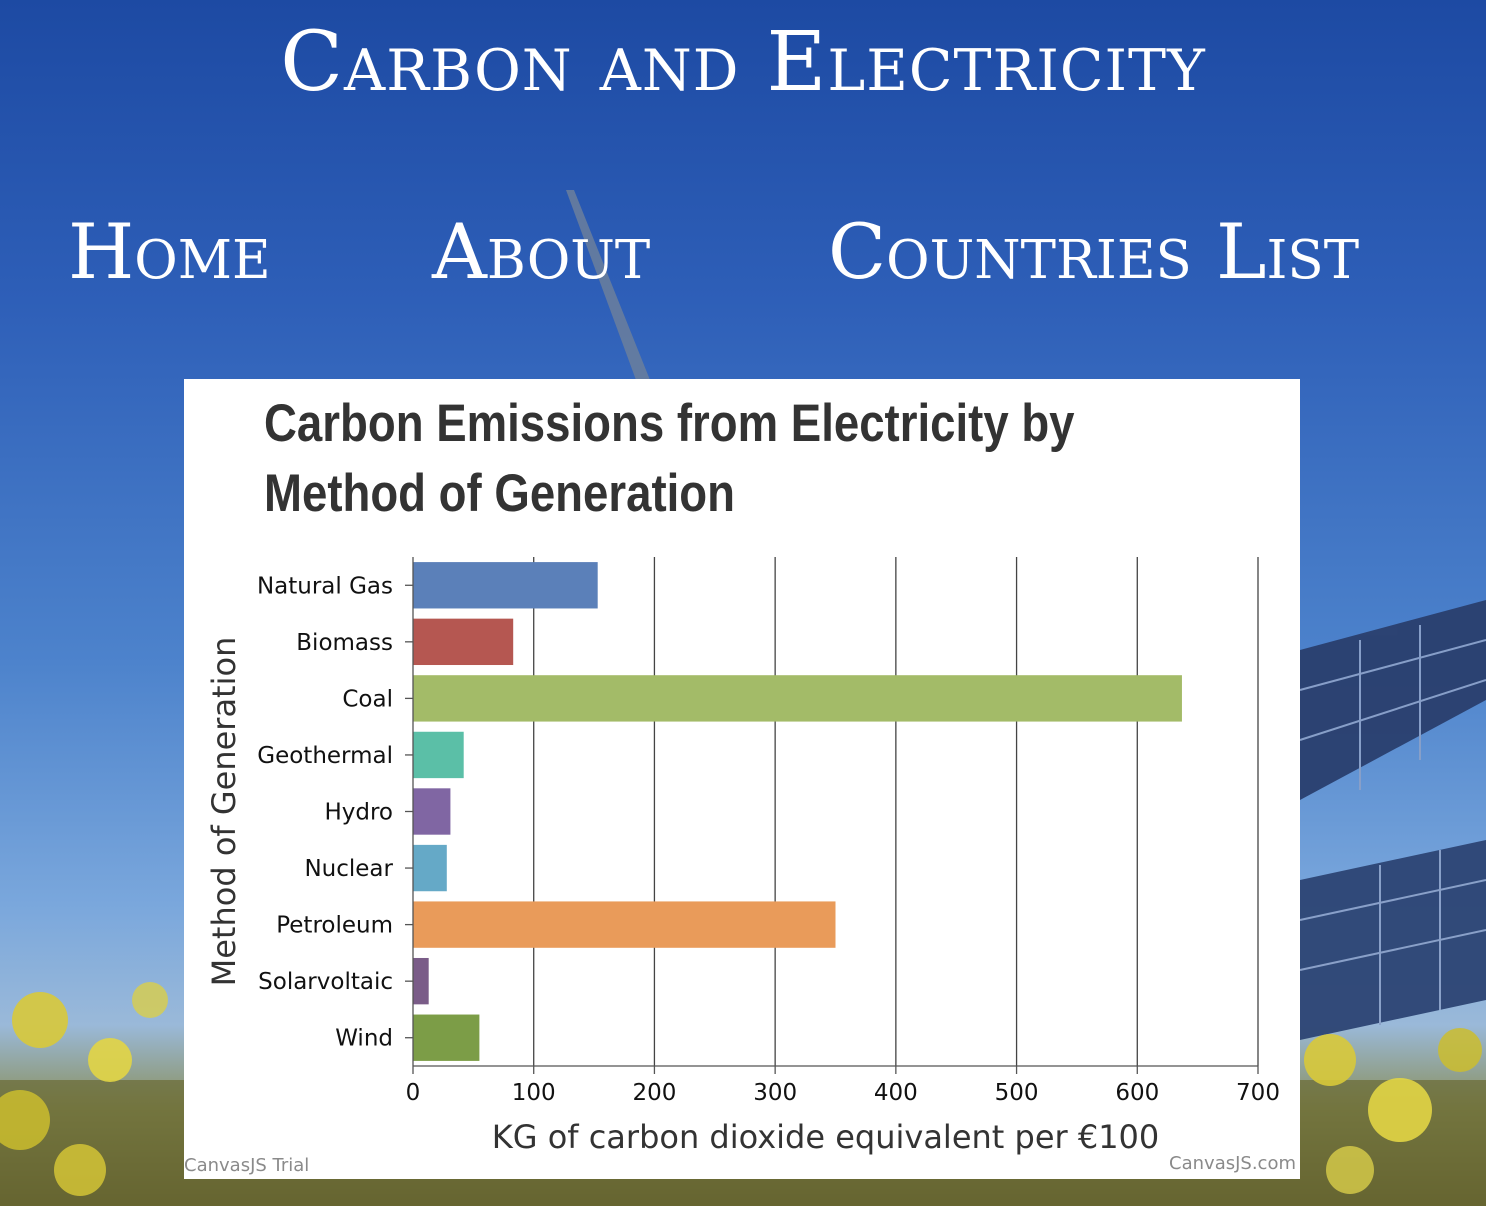  Describe the element at coordinates (325, 586) in the screenshot. I see `y-tick-label: Natural Gas` at that location.